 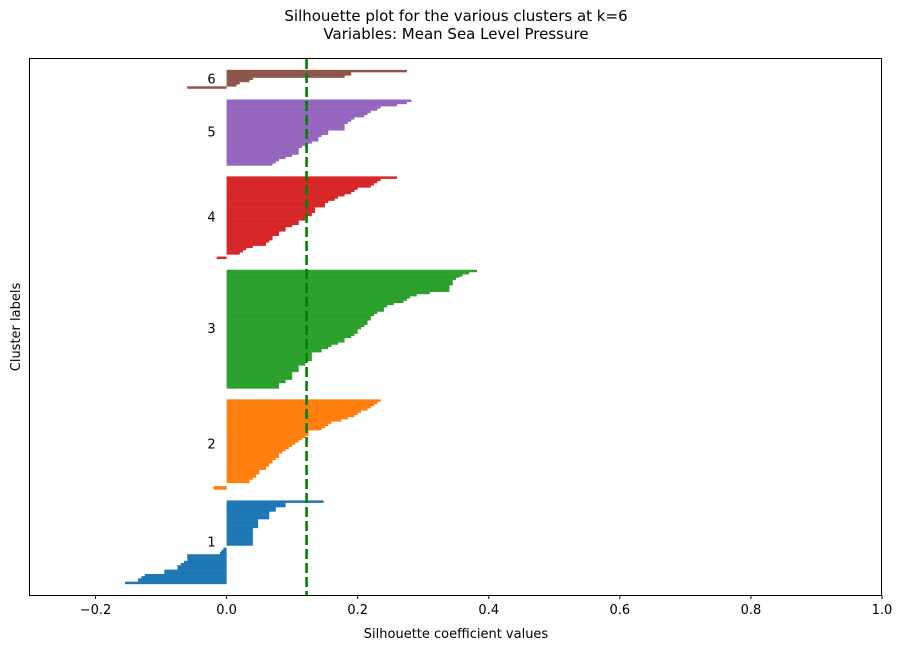 What do you see at coordinates (456, 634) in the screenshot?
I see `x-axis-label: Silhouette coefficient values` at bounding box center [456, 634].